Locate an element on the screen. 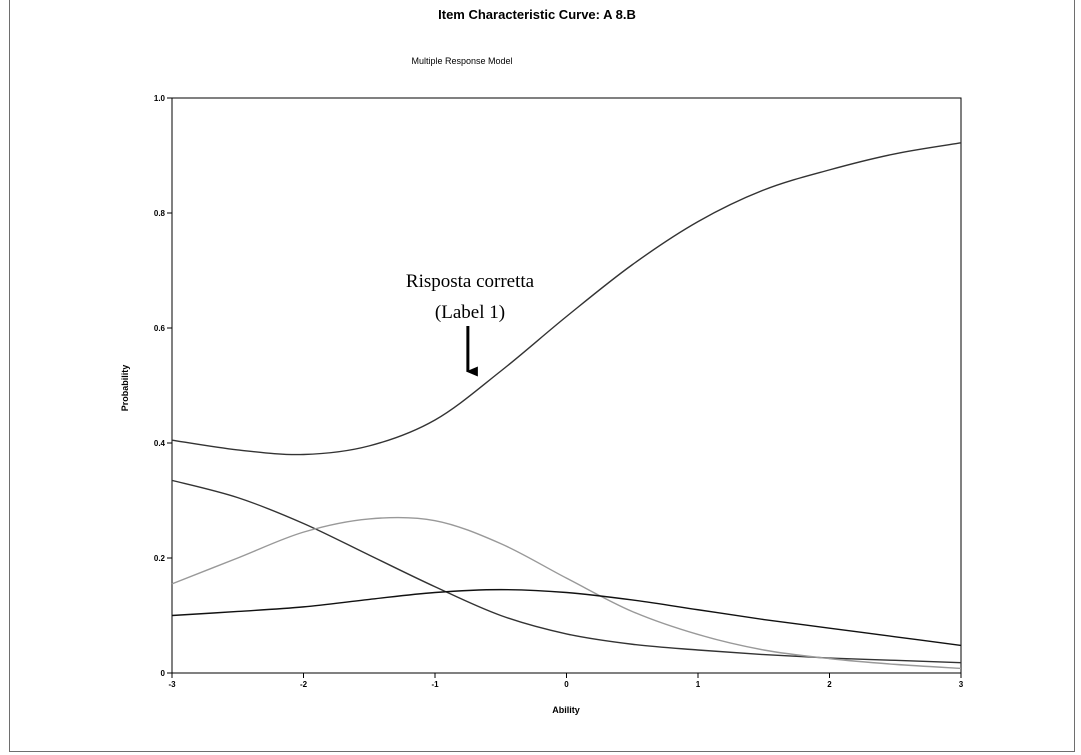 The height and width of the screenshot is (755, 1081). y-tick-label: 0 is located at coordinates (163, 673).